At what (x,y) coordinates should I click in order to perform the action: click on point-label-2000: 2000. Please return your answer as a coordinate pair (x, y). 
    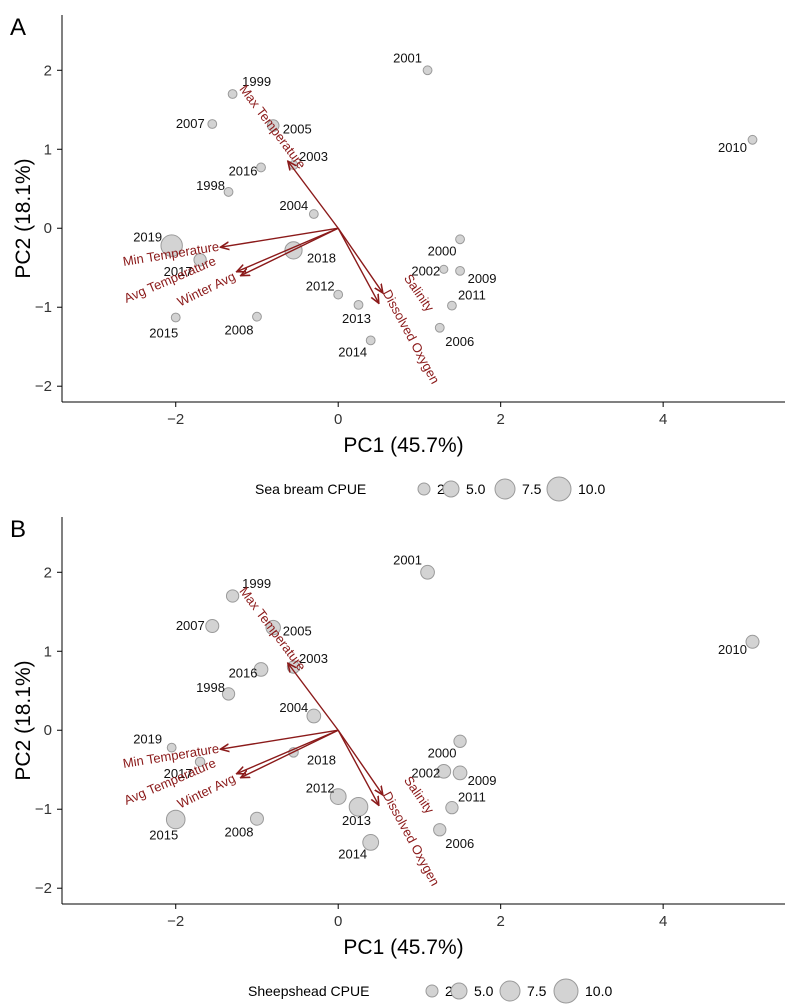
    Looking at the image, I should click on (442, 250).